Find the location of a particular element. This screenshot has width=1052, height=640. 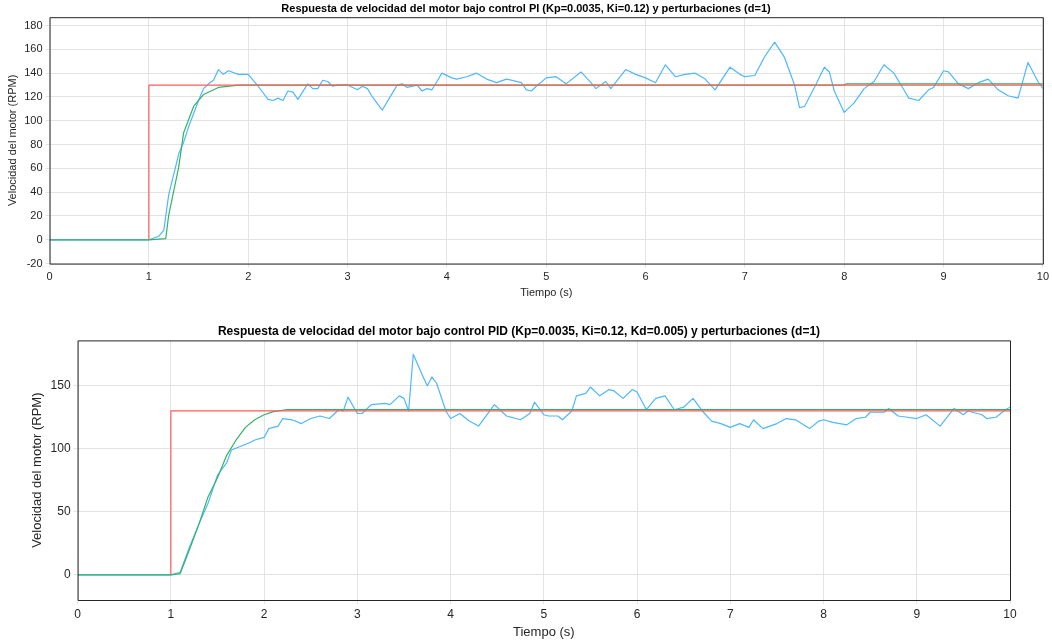

y-tick-label: 120 is located at coordinates (33, 95).